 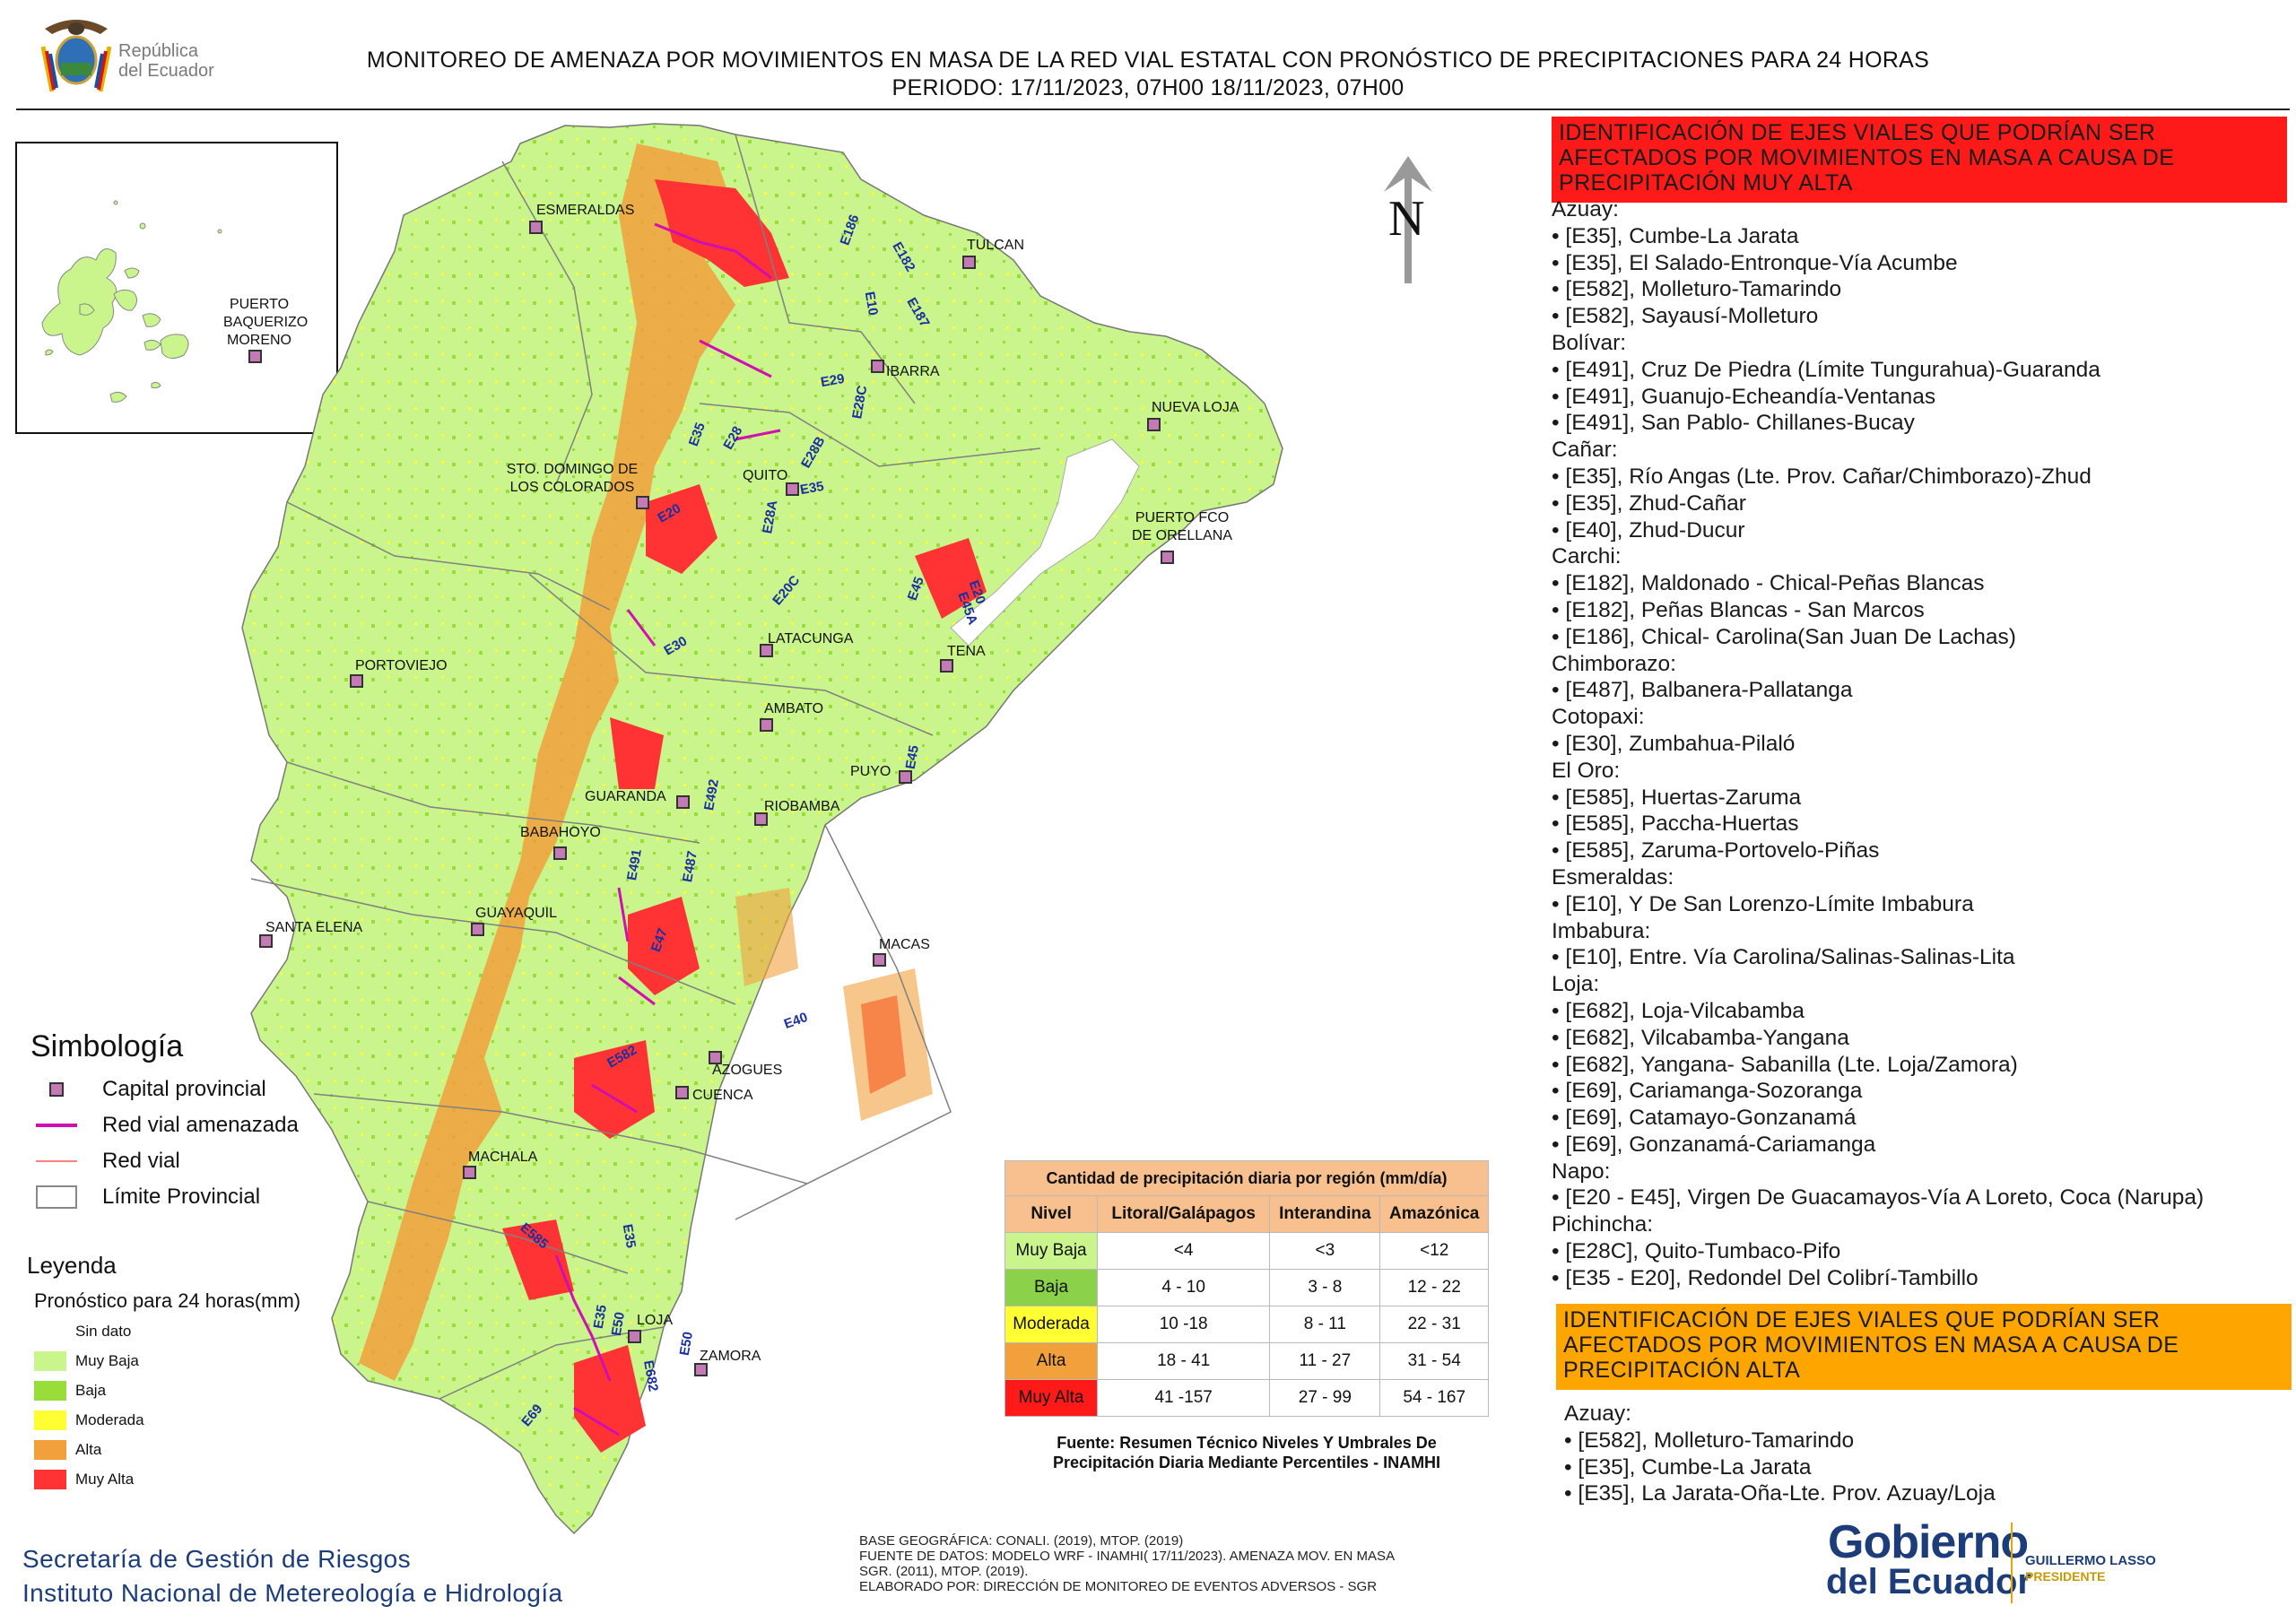 I want to click on muy-alta-chimborazo, so click(x=664, y=946).